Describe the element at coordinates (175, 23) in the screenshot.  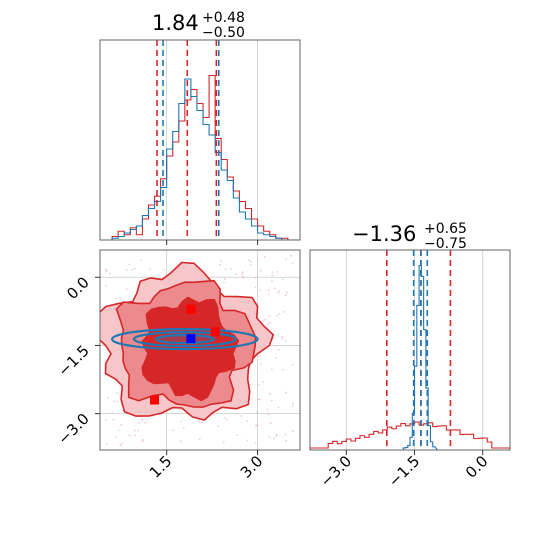
I see `top-title-median: 1.84` at that location.